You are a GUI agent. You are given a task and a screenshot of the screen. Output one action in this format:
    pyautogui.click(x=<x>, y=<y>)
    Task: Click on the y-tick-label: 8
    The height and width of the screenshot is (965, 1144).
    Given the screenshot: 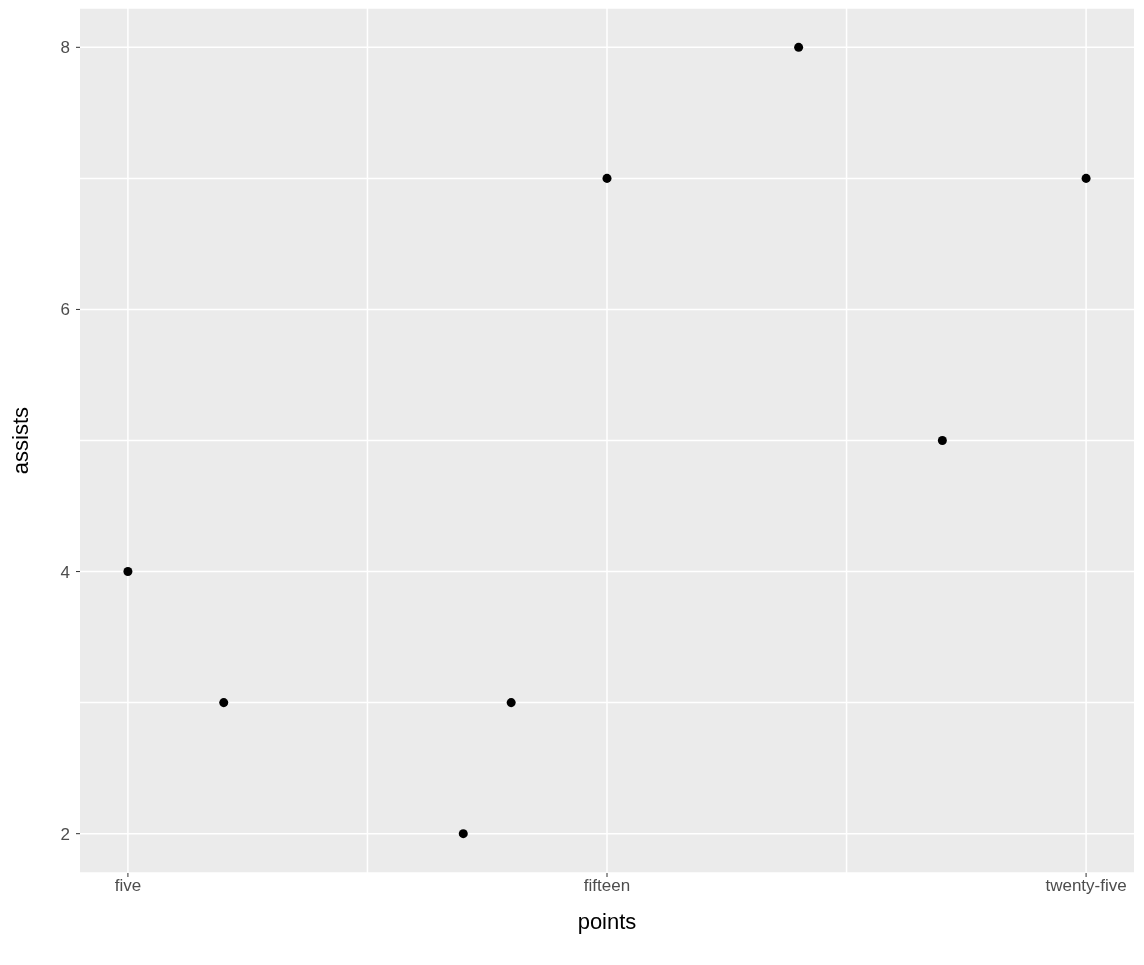 What is the action you would take?
    pyautogui.click(x=65, y=48)
    